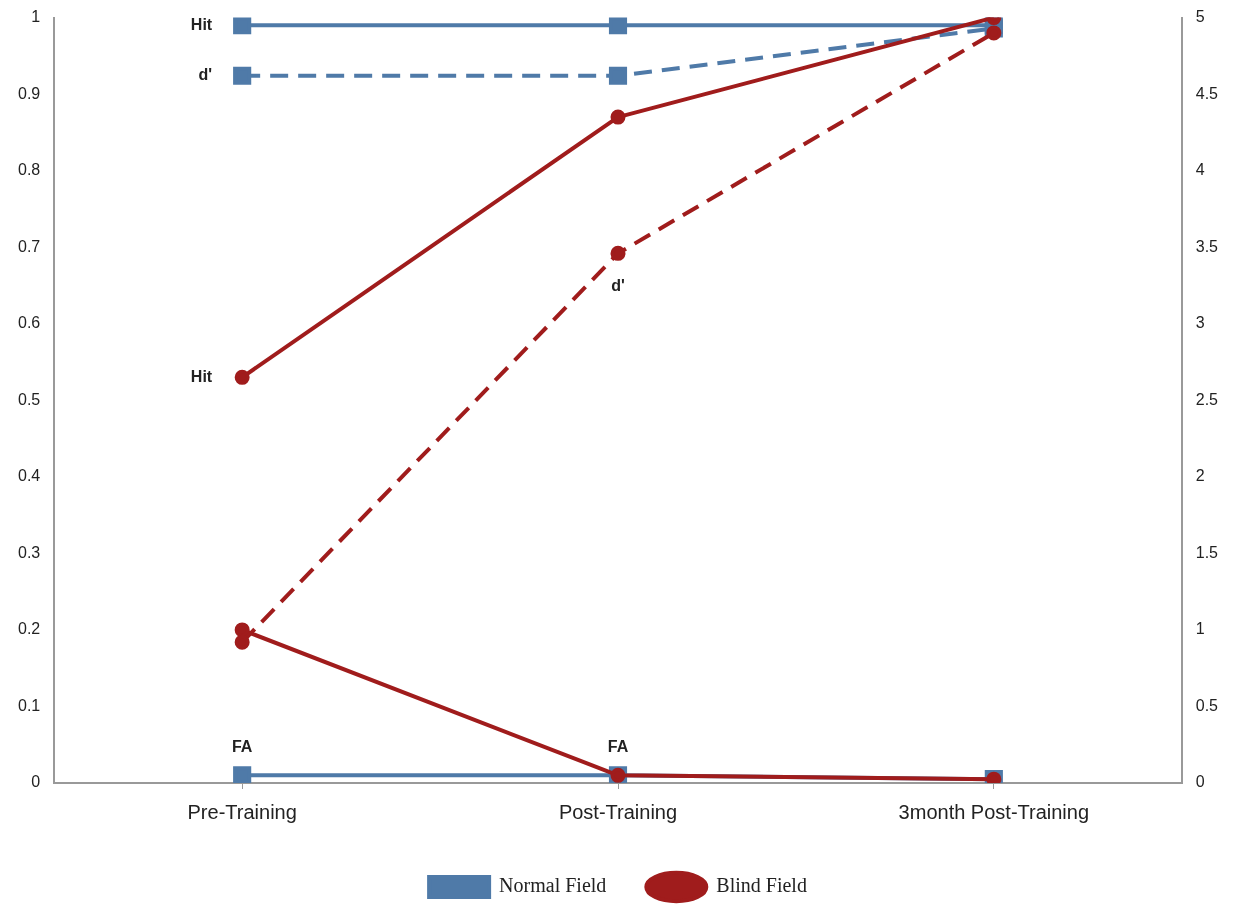  I want to click on y-tick-label: 0.6, so click(29, 323).